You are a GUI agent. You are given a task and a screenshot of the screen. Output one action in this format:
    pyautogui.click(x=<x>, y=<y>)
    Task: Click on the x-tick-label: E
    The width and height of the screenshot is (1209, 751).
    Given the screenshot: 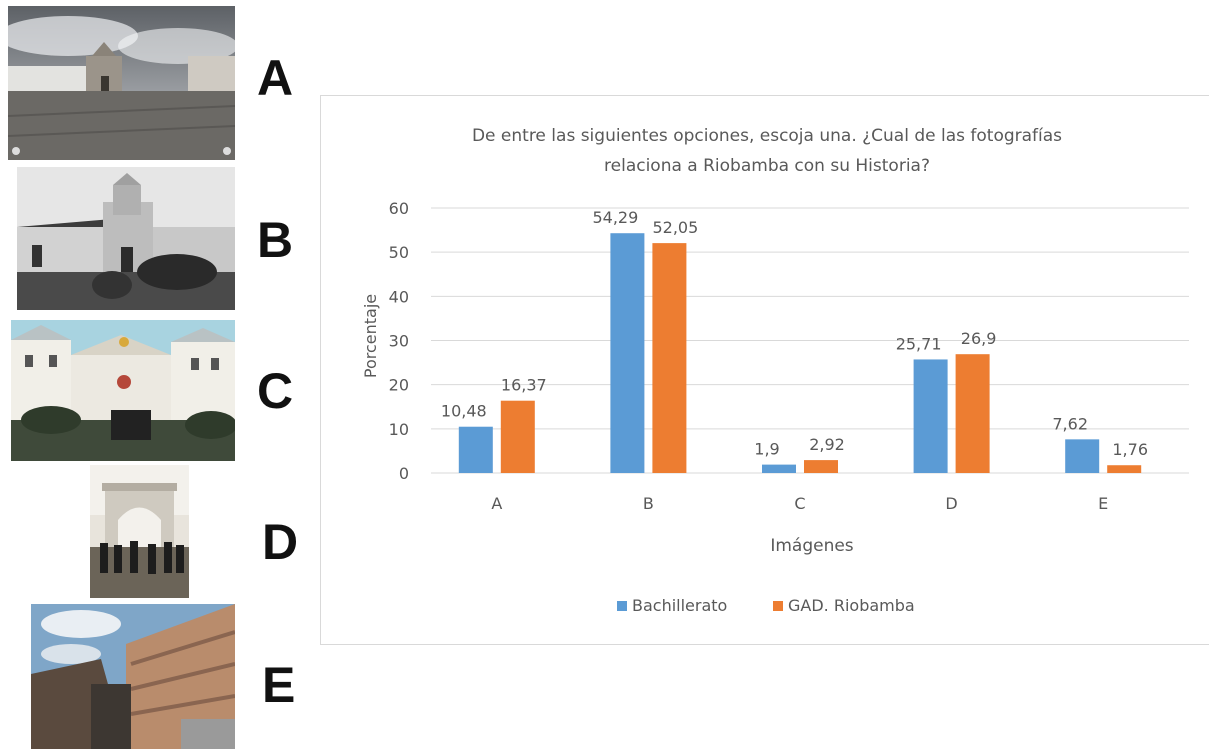 What is the action you would take?
    pyautogui.click(x=1103, y=503)
    